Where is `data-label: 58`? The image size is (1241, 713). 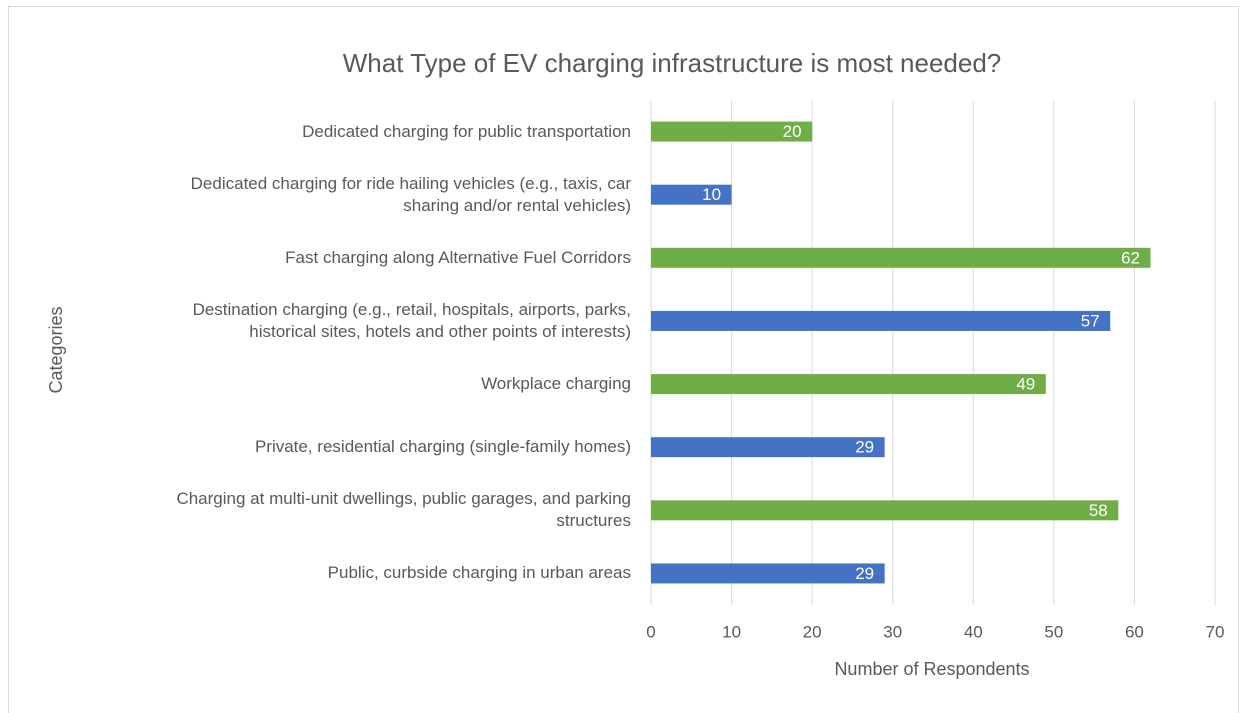
data-label: 58 is located at coordinates (1098, 510).